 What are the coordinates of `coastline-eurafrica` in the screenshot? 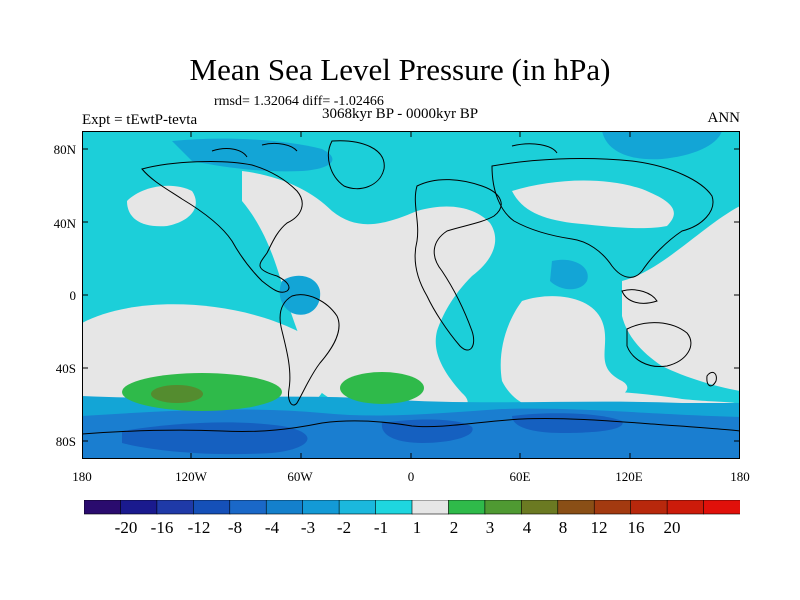 It's located at (458, 265).